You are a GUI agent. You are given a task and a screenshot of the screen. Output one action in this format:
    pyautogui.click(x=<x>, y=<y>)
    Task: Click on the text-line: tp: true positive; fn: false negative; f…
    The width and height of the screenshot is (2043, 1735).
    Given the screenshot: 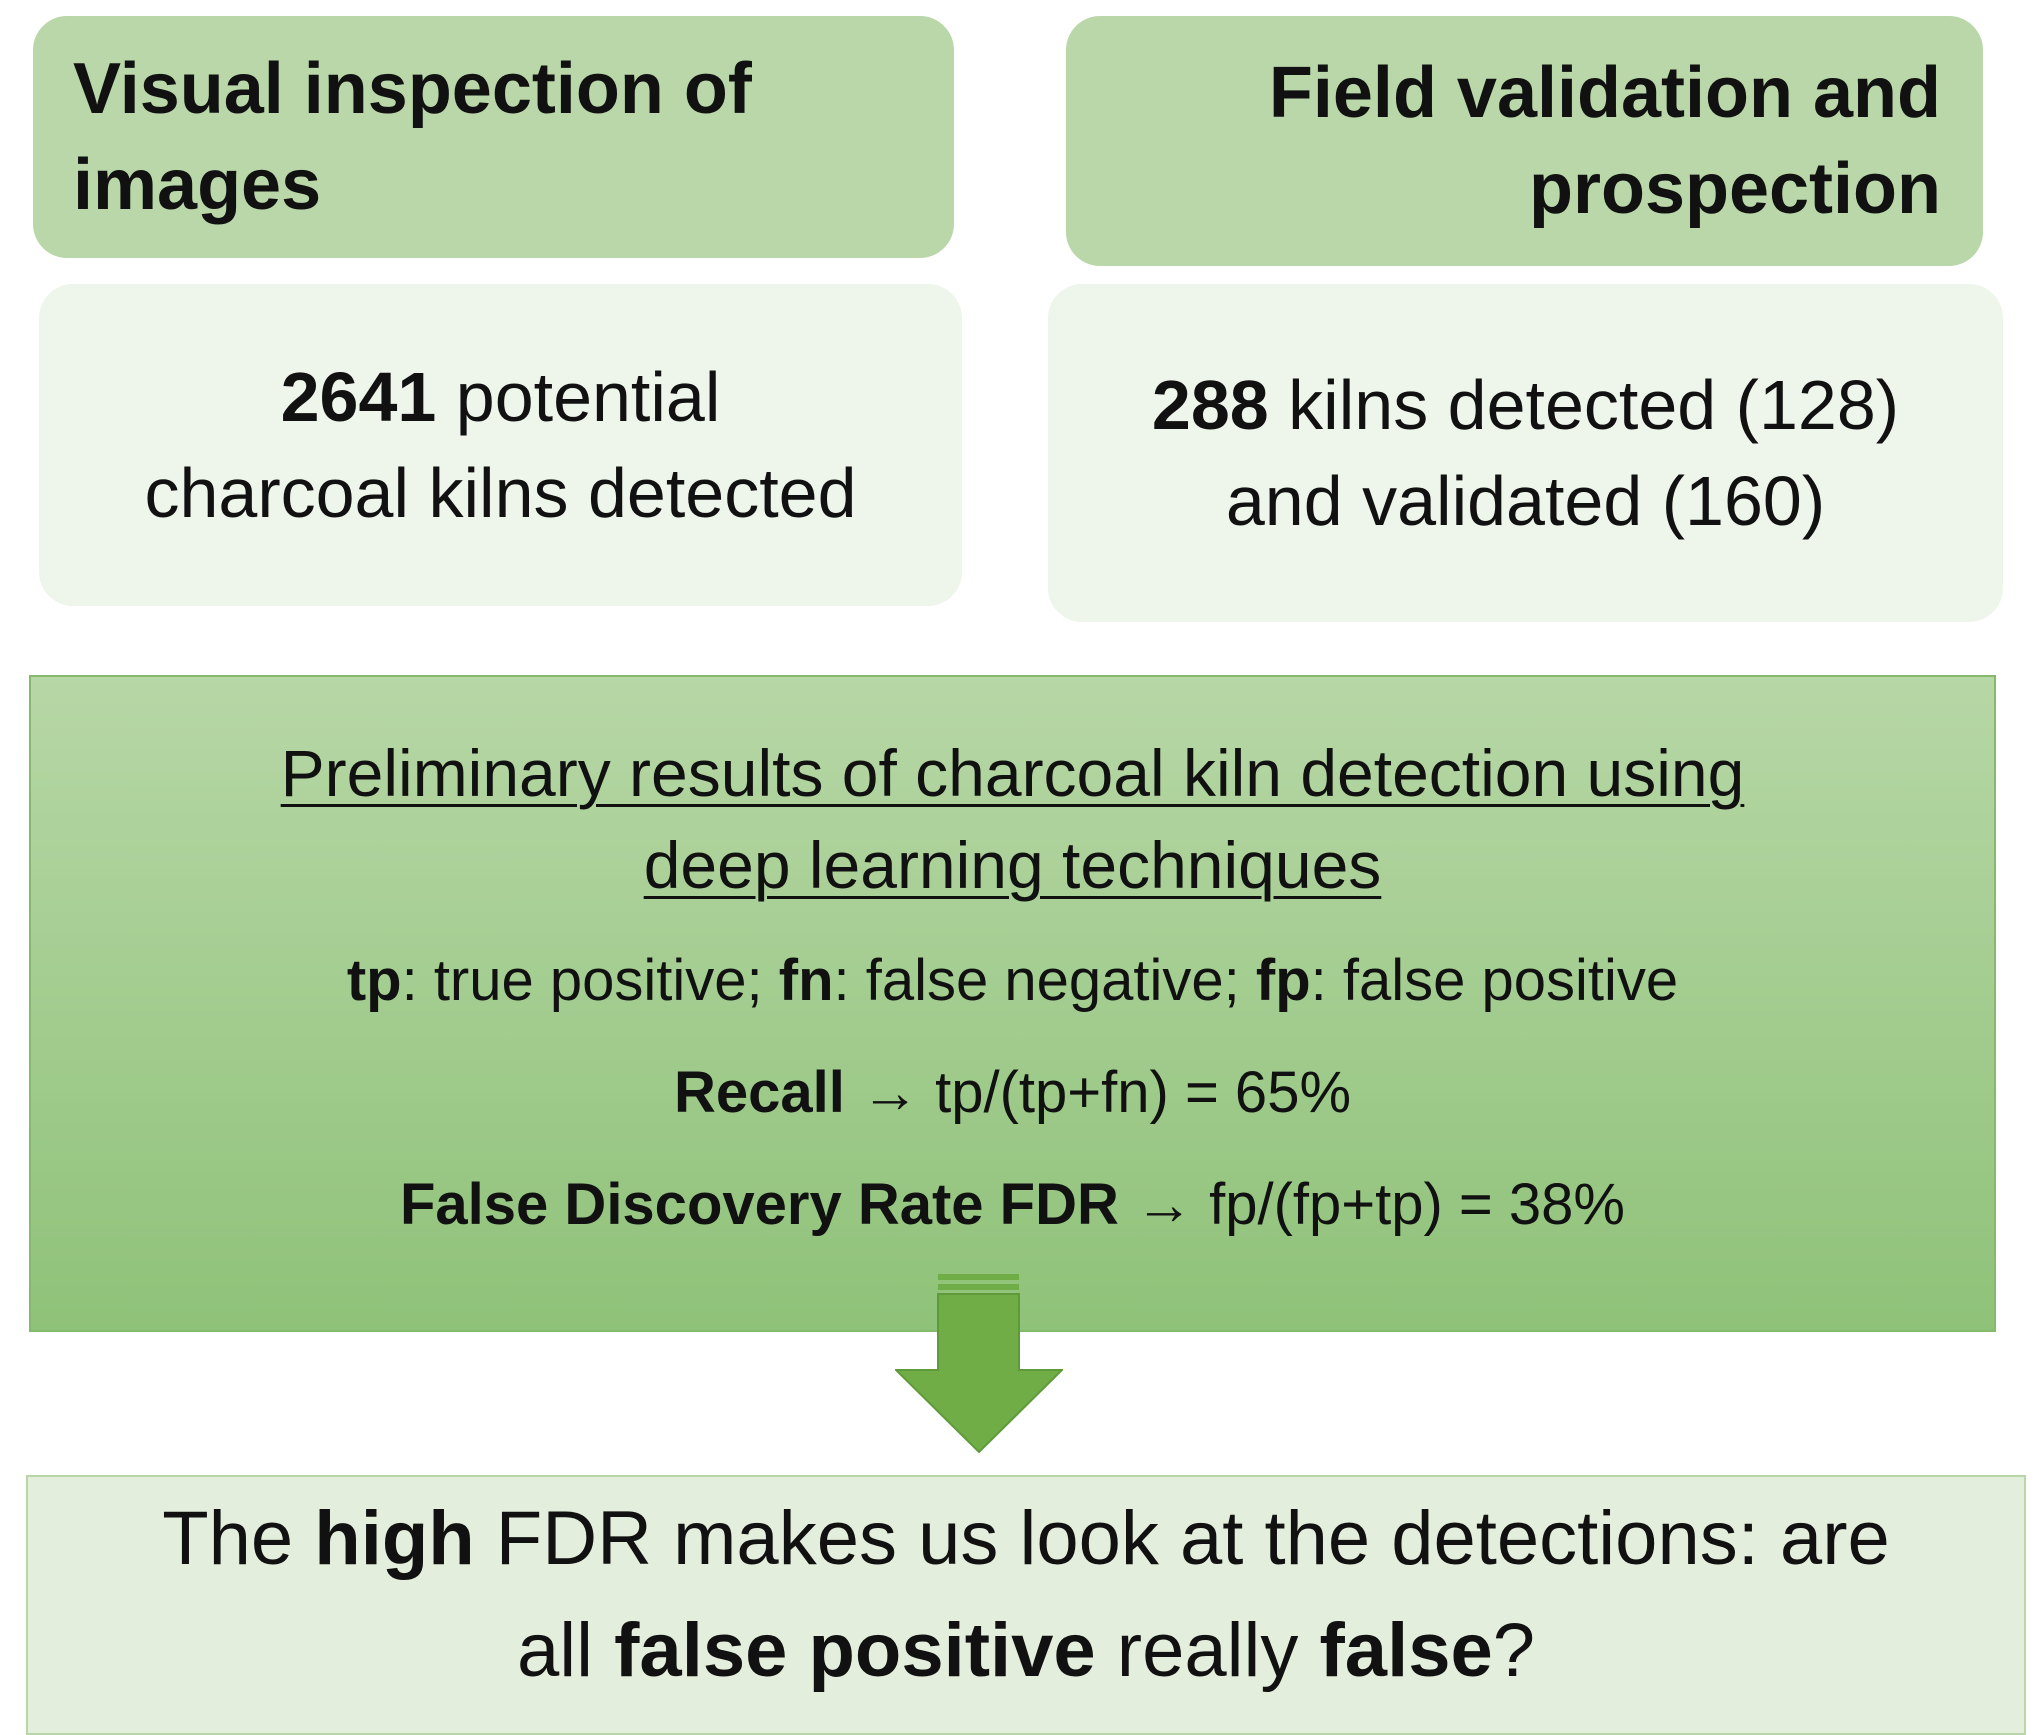 What is the action you would take?
    pyautogui.click(x=1012, y=981)
    